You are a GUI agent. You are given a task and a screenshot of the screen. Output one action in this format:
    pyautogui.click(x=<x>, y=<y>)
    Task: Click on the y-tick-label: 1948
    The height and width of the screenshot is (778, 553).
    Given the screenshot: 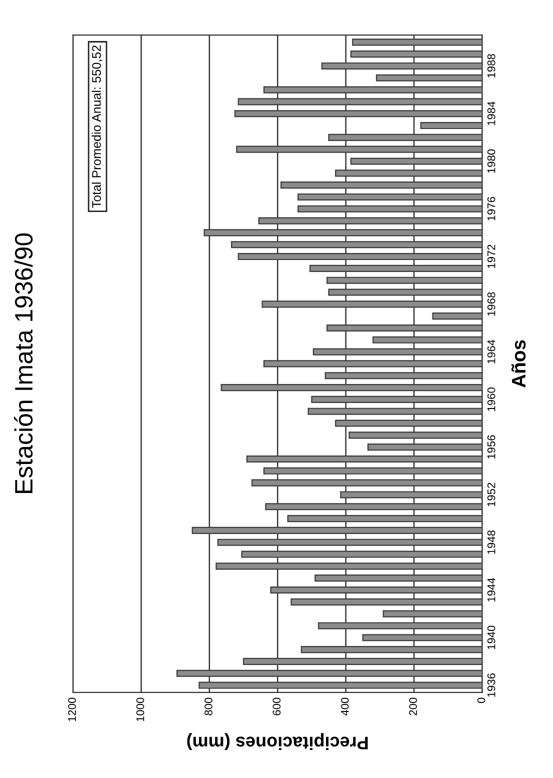 What is the action you would take?
    pyautogui.click(x=491, y=542)
    